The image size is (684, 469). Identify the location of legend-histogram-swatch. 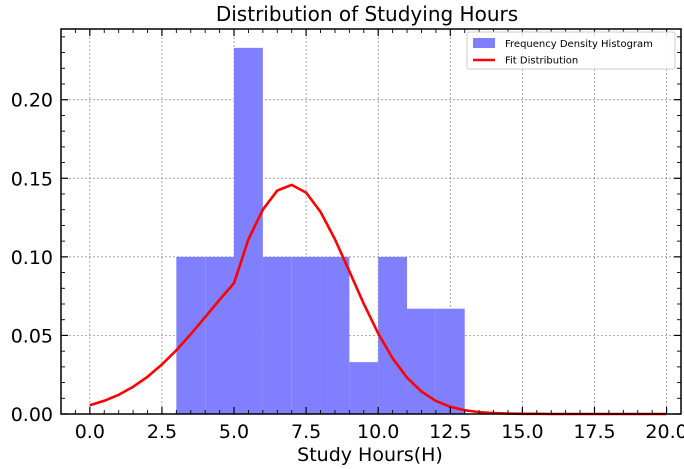
(484, 43).